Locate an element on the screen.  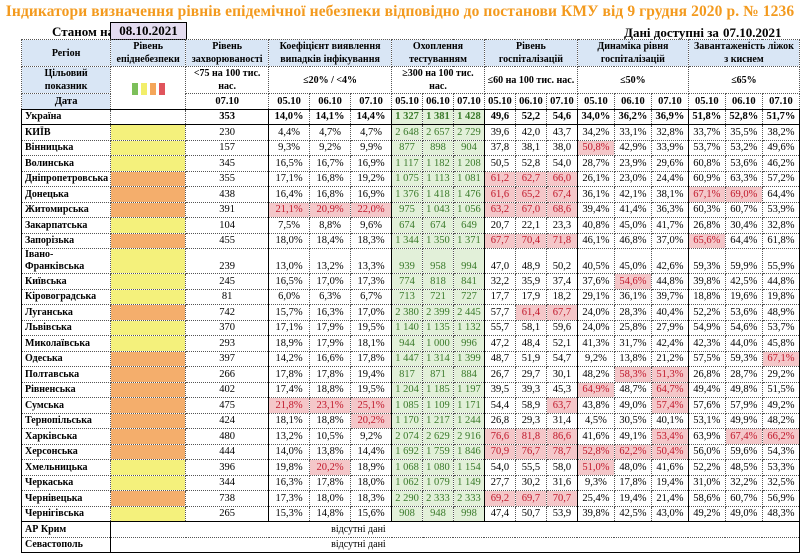
oxy-cell: 60,3% is located at coordinates (706, 209).